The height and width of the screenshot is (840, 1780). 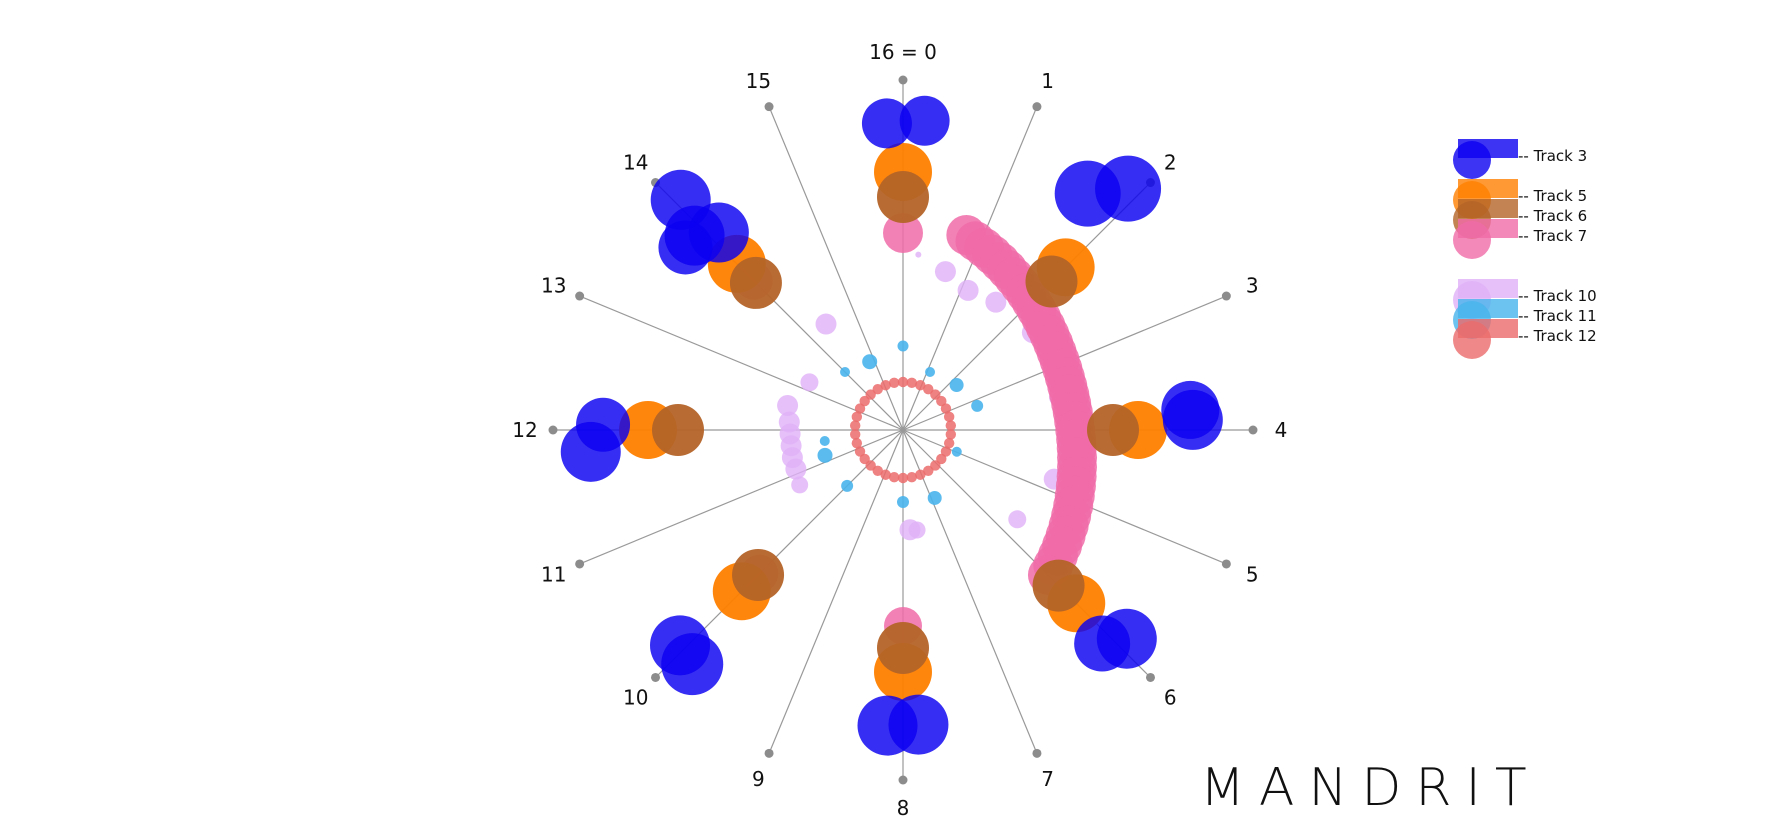 I want to click on legend-dot-track3, so click(x=1472, y=160).